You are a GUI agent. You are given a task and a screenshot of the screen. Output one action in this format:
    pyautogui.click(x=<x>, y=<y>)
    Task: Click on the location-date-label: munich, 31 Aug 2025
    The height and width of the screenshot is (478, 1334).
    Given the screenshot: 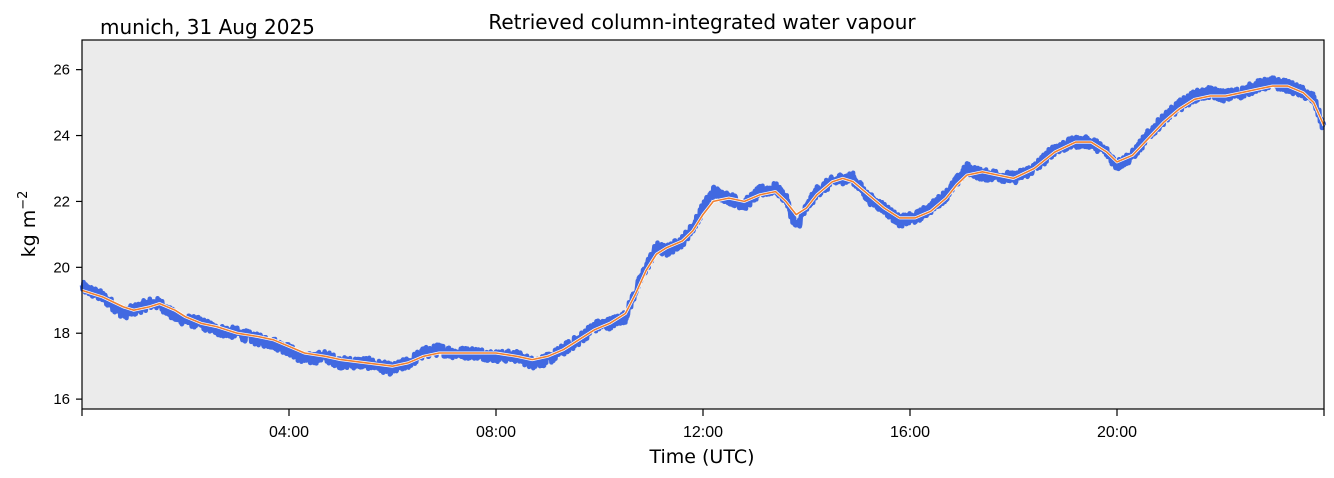 What is the action you would take?
    pyautogui.click(x=207, y=27)
    